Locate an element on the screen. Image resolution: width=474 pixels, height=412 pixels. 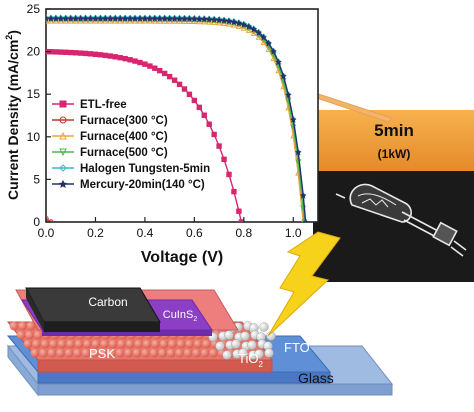
lamp-time-label: 5min is located at coordinates (394, 130).